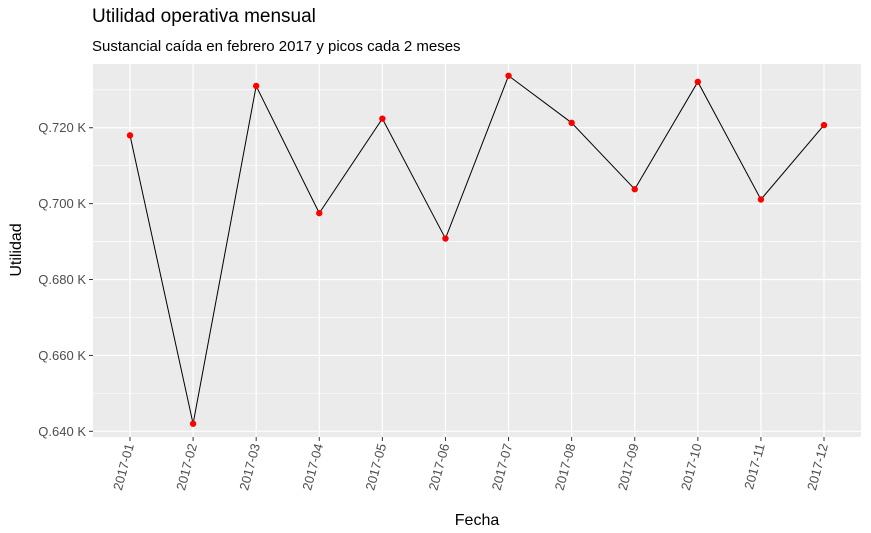  I want to click on y-tick-label: Q.640 K, so click(62, 431).